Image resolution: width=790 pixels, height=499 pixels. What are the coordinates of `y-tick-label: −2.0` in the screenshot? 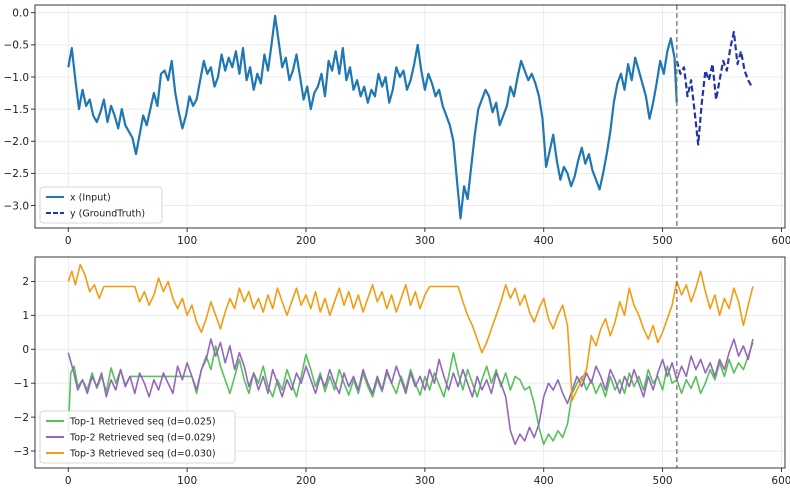 It's located at (17, 142).